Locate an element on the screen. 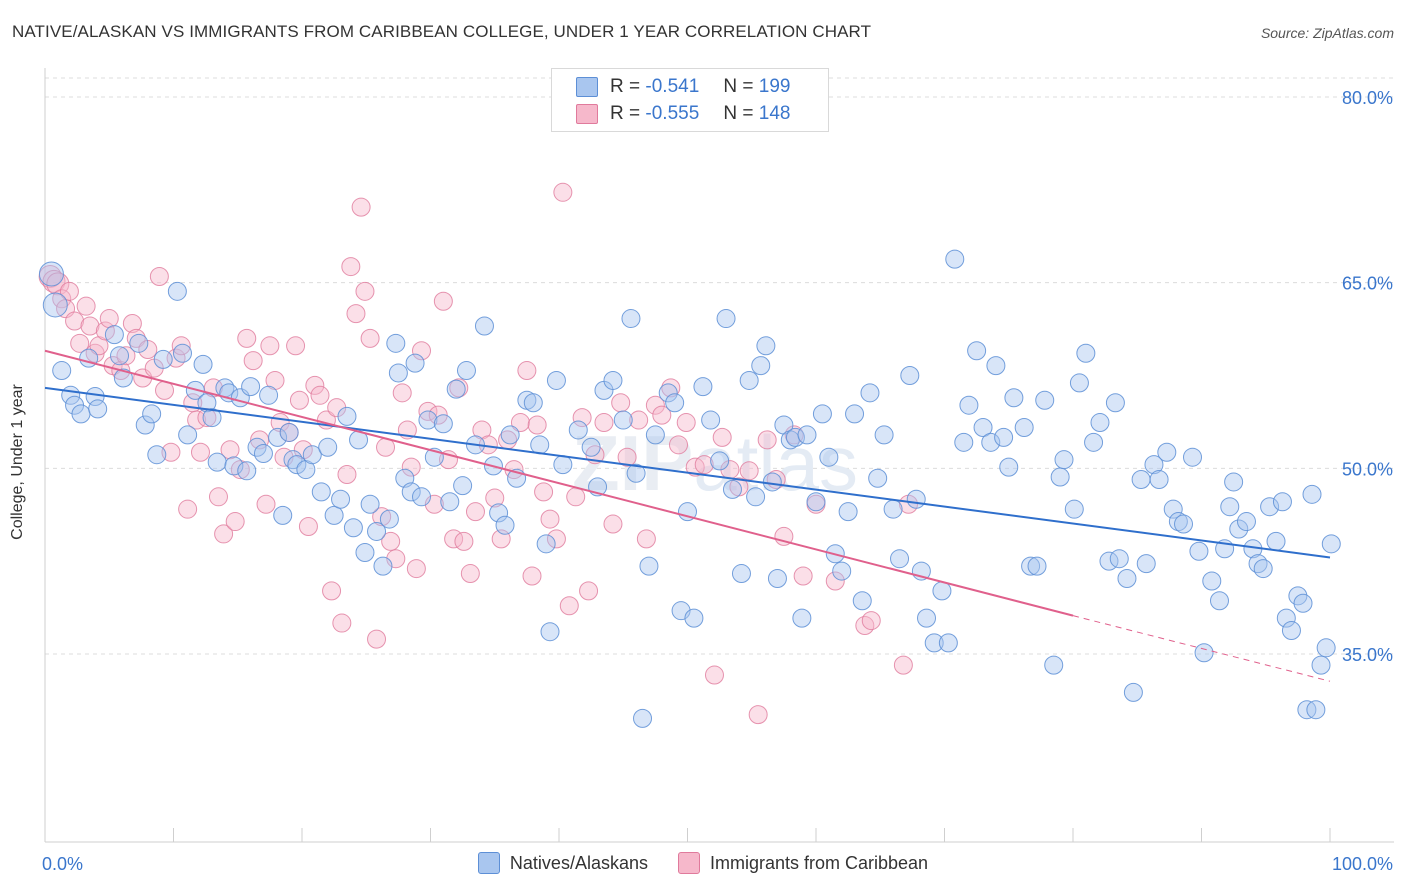  legend-n-value: 148 is located at coordinates (774, 113).